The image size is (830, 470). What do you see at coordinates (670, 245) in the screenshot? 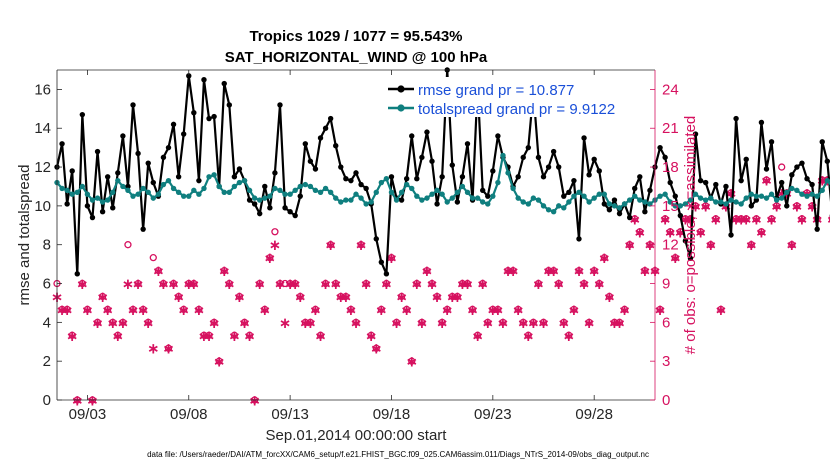
I see `y-right-tick-label: 12` at bounding box center [670, 245].